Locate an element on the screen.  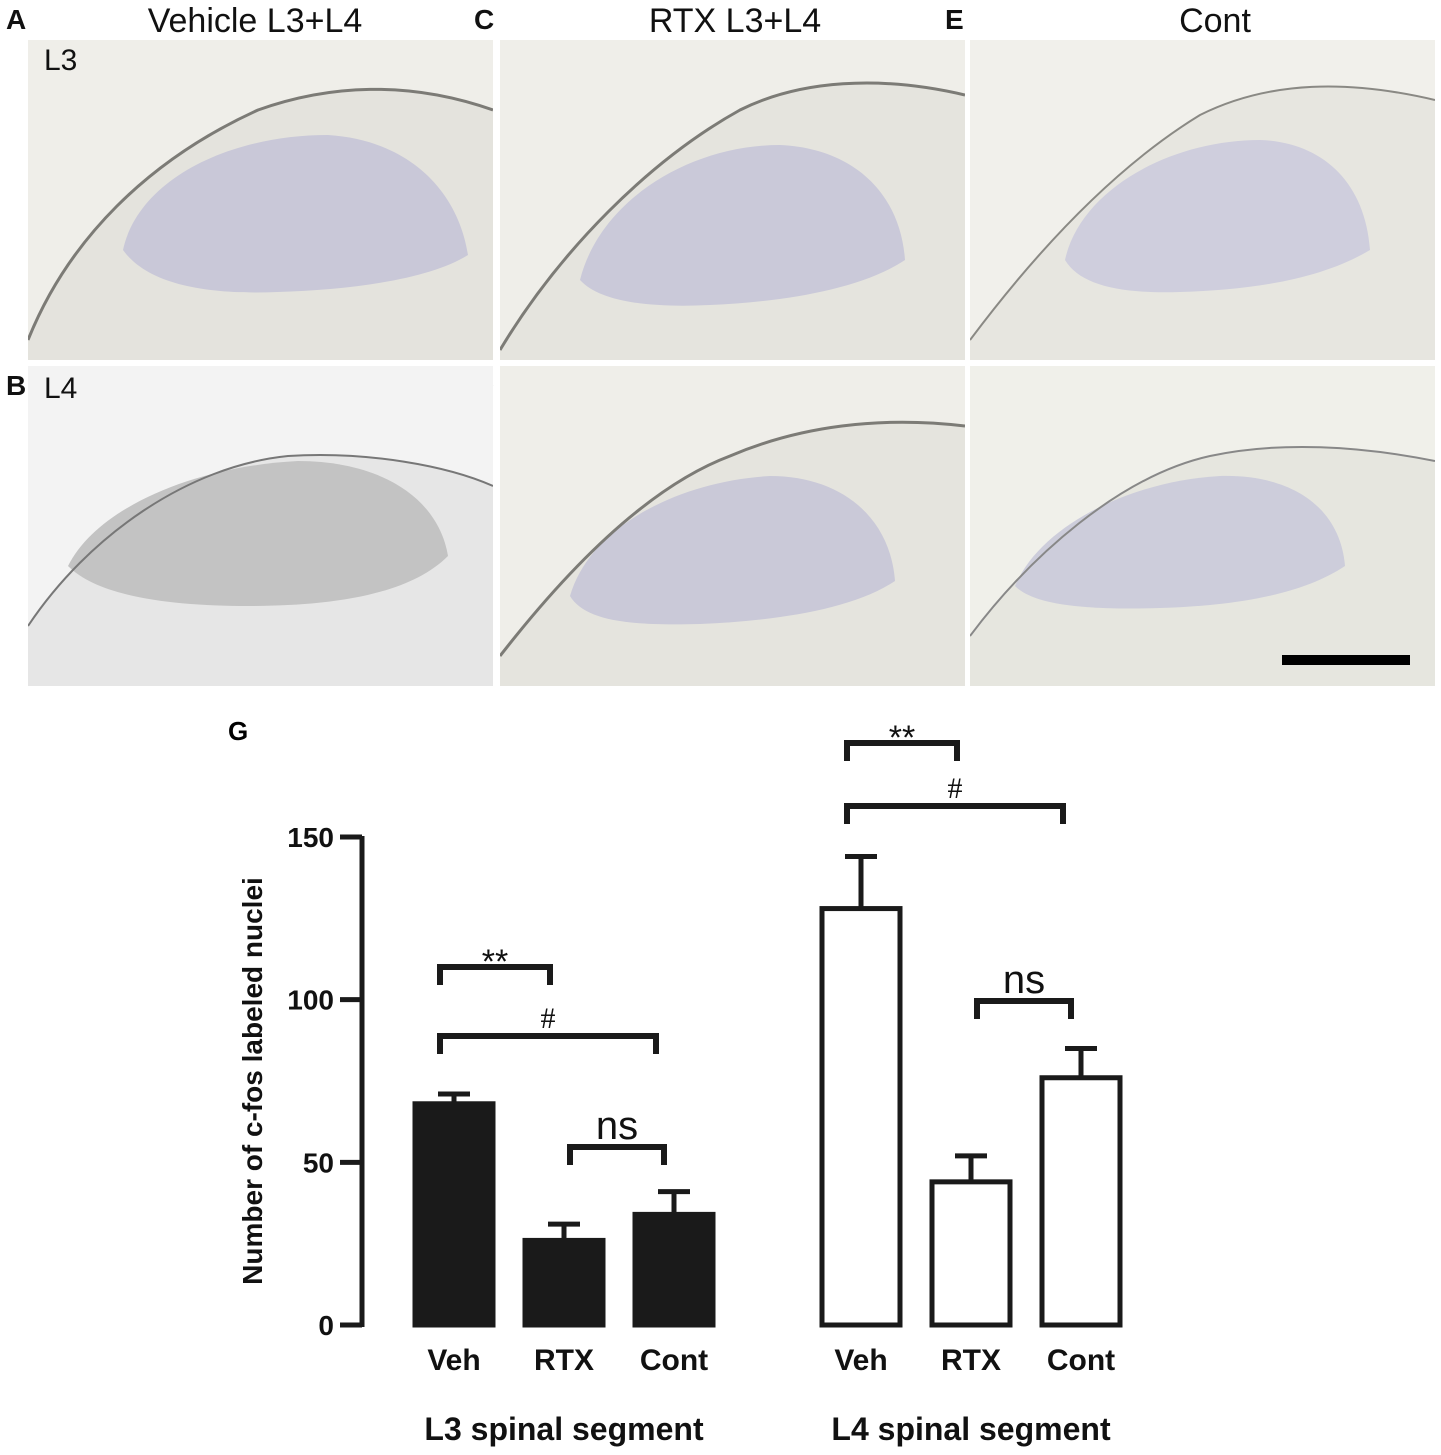
scale-bar is located at coordinates (1346, 660).